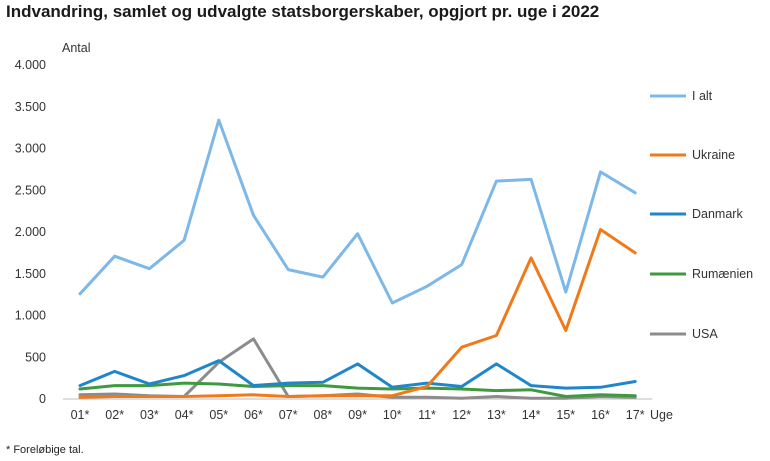  I want to click on x-tick-label: 06*, so click(253, 415).